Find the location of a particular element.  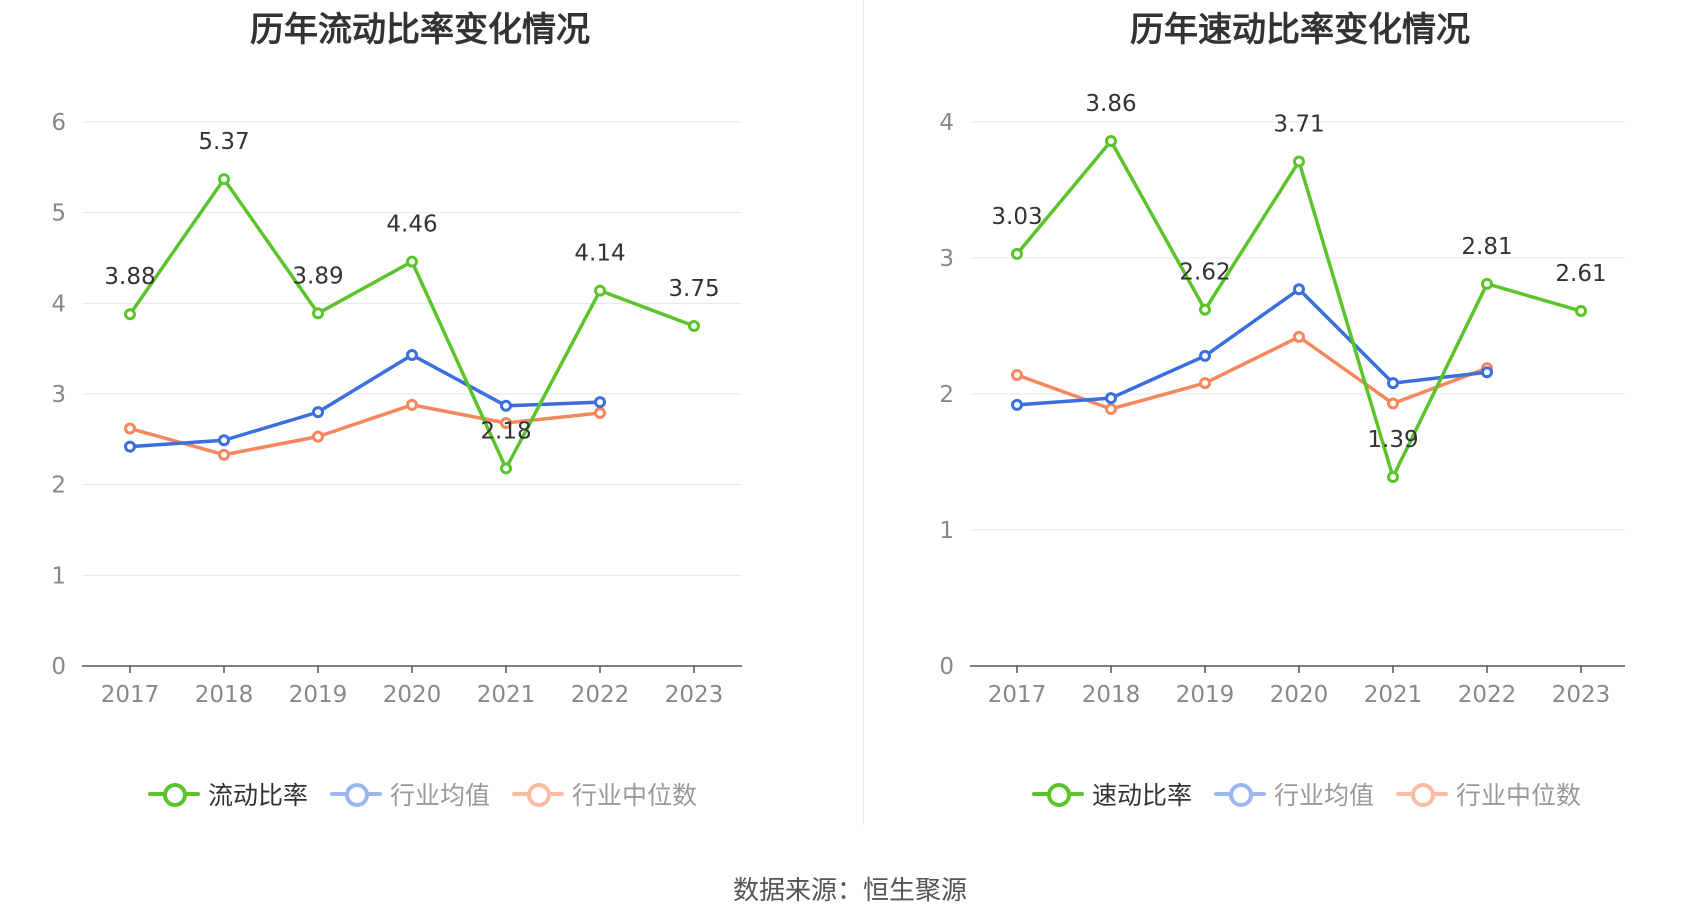

data-label: 2.81 is located at coordinates (1486, 247).